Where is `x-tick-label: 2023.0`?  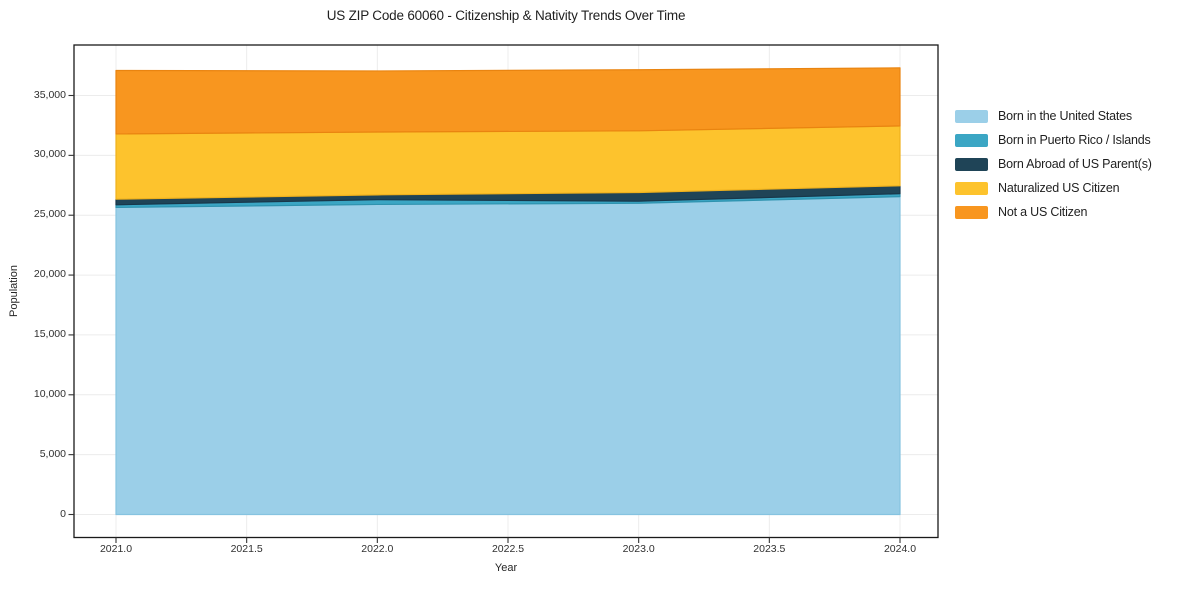 x-tick-label: 2023.0 is located at coordinates (638, 549).